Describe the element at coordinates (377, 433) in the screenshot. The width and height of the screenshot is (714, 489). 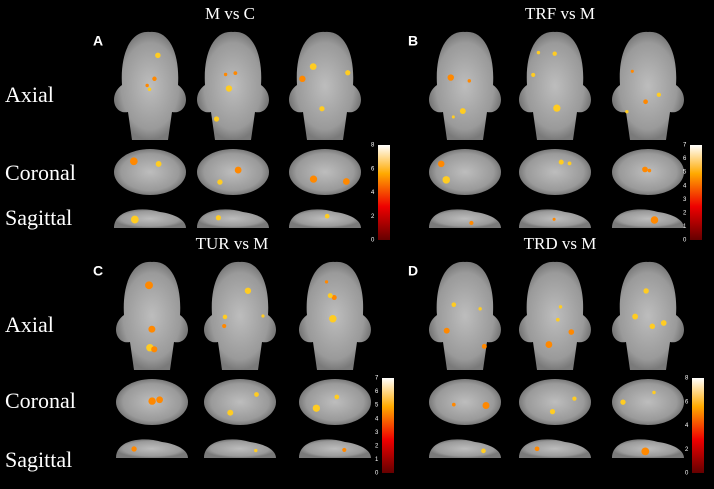
I see `colorbar-tick-label: 3` at that location.